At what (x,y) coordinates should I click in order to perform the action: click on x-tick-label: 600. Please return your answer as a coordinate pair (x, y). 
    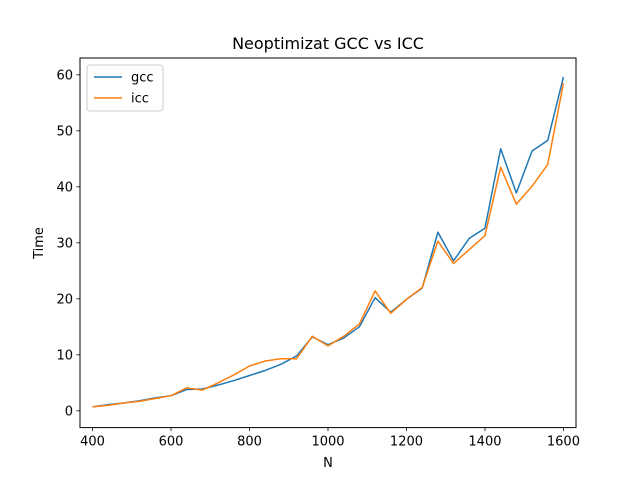
    Looking at the image, I should click on (171, 442).